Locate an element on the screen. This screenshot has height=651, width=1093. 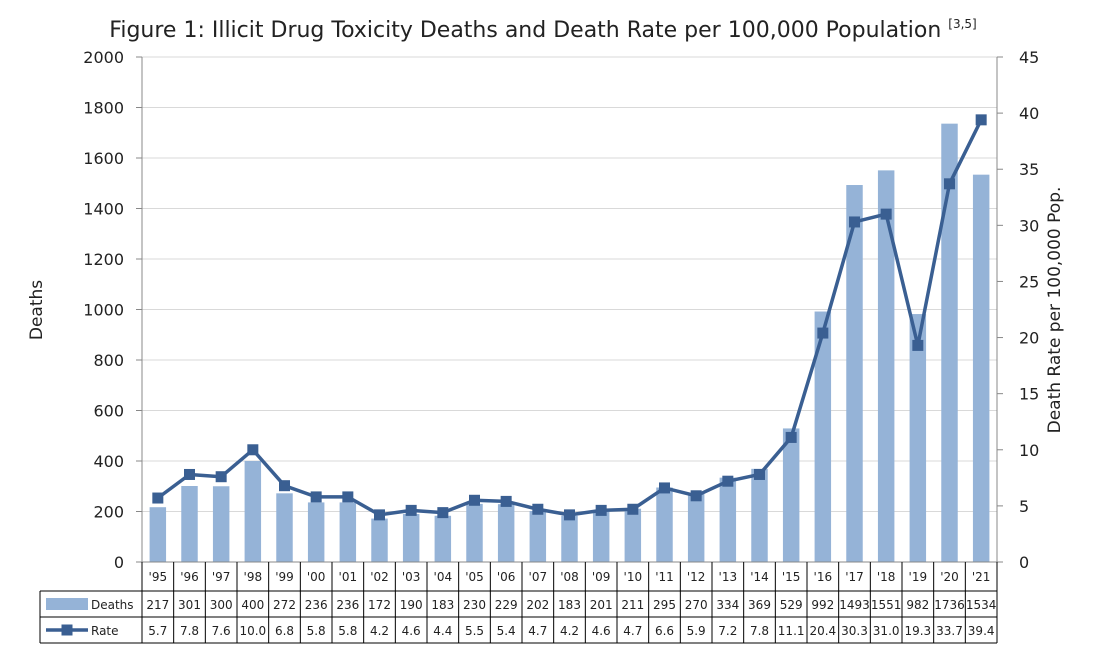
table-cell-rate: 30.3 is located at coordinates (854, 631).